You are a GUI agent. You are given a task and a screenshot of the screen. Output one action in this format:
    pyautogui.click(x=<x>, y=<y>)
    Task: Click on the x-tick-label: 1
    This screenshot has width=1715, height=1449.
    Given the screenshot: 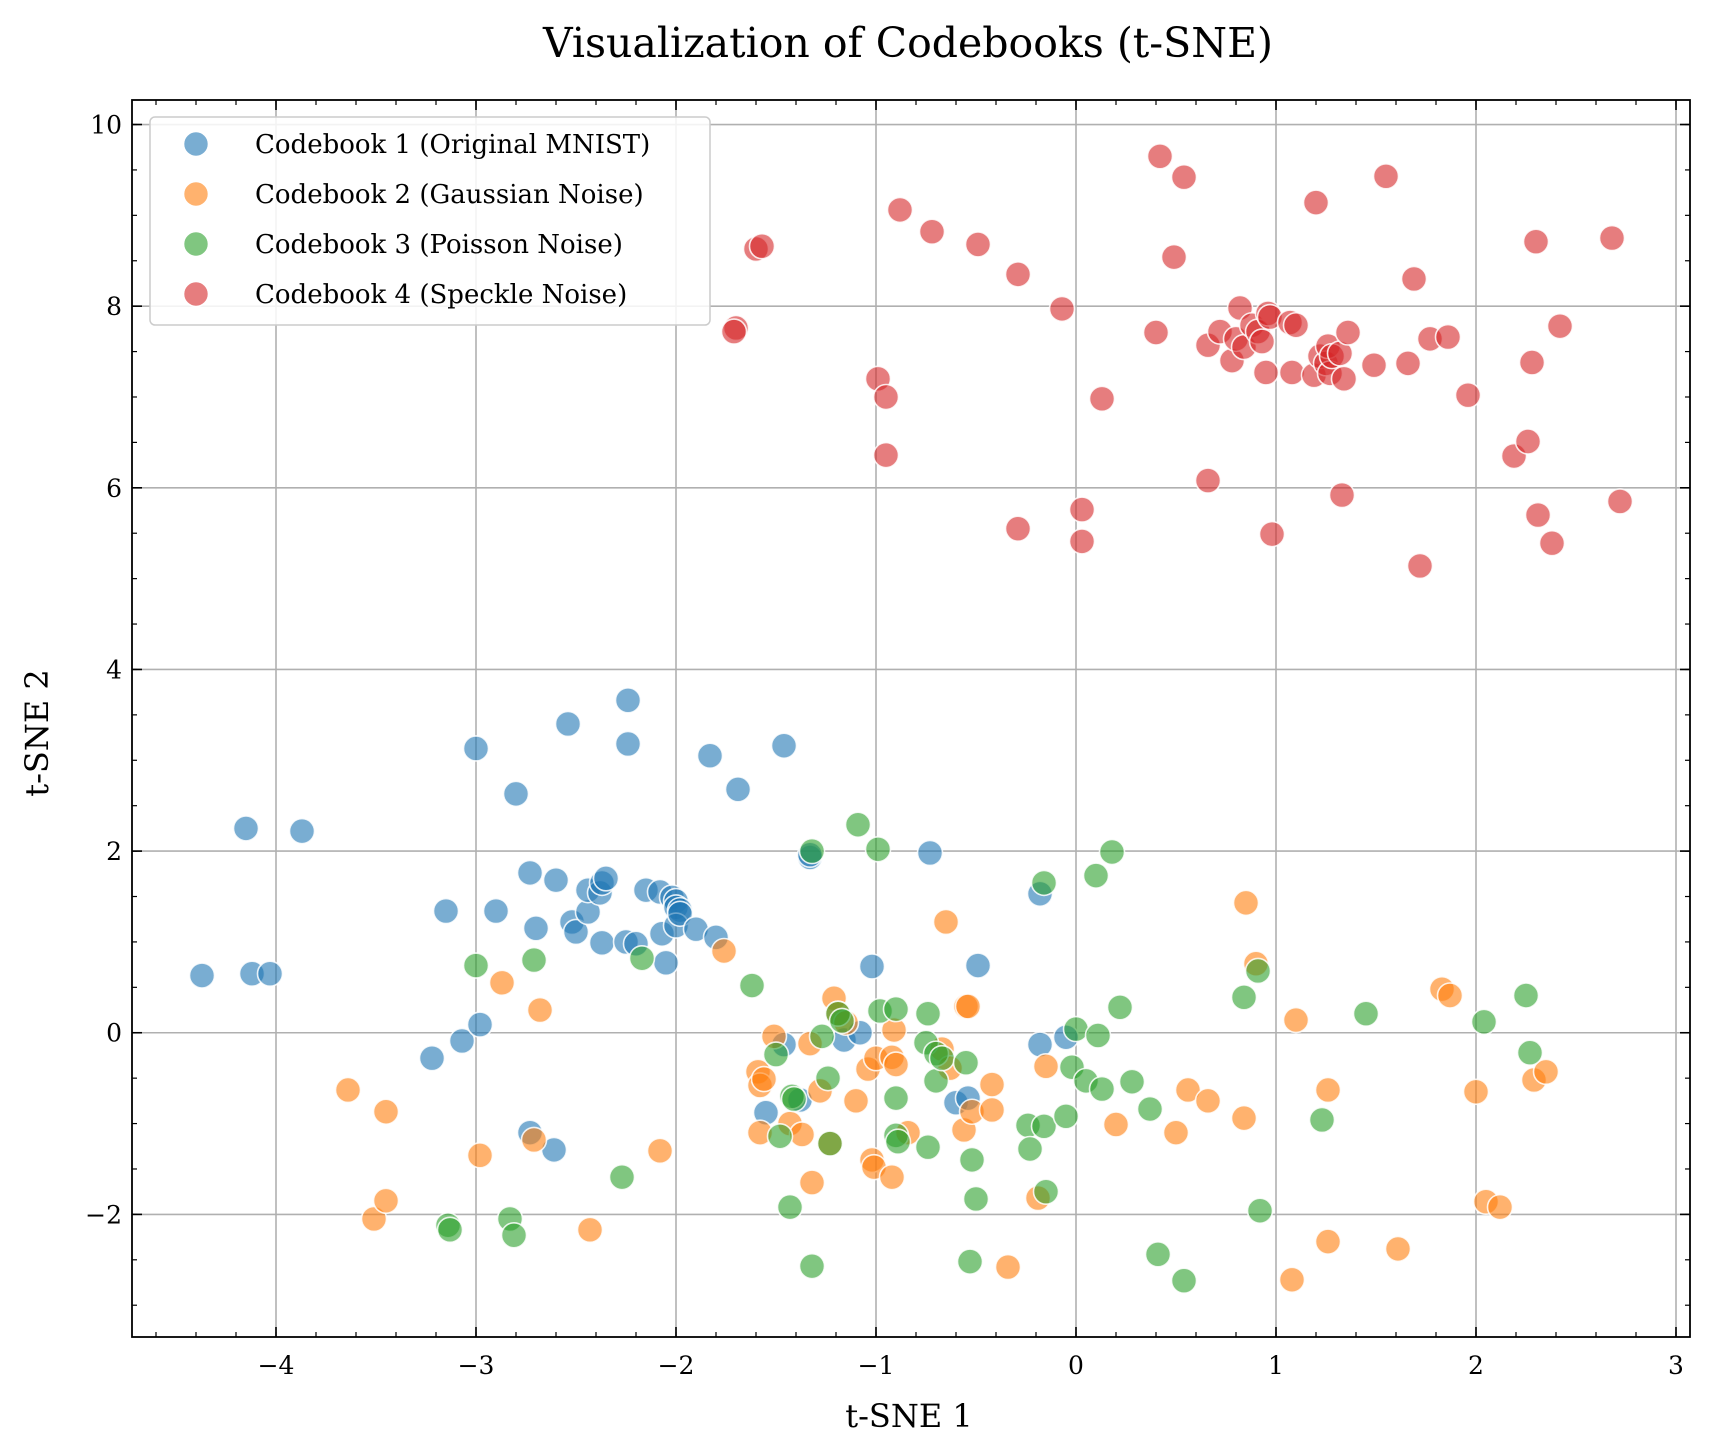 What is the action you would take?
    pyautogui.click(x=1276, y=1365)
    